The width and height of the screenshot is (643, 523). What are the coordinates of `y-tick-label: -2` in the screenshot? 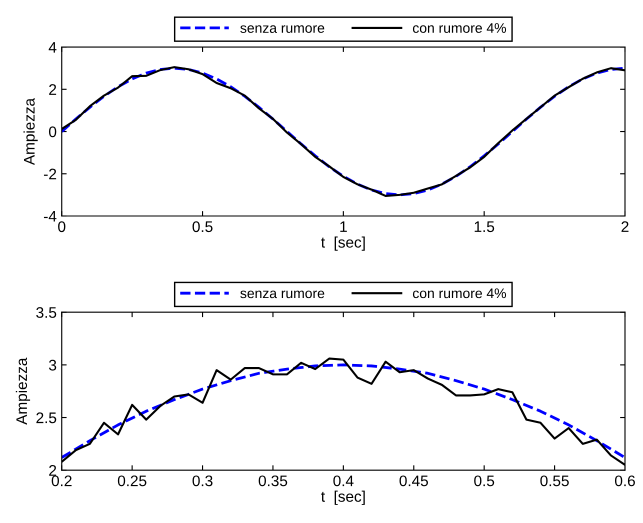 It's located at (50, 174).